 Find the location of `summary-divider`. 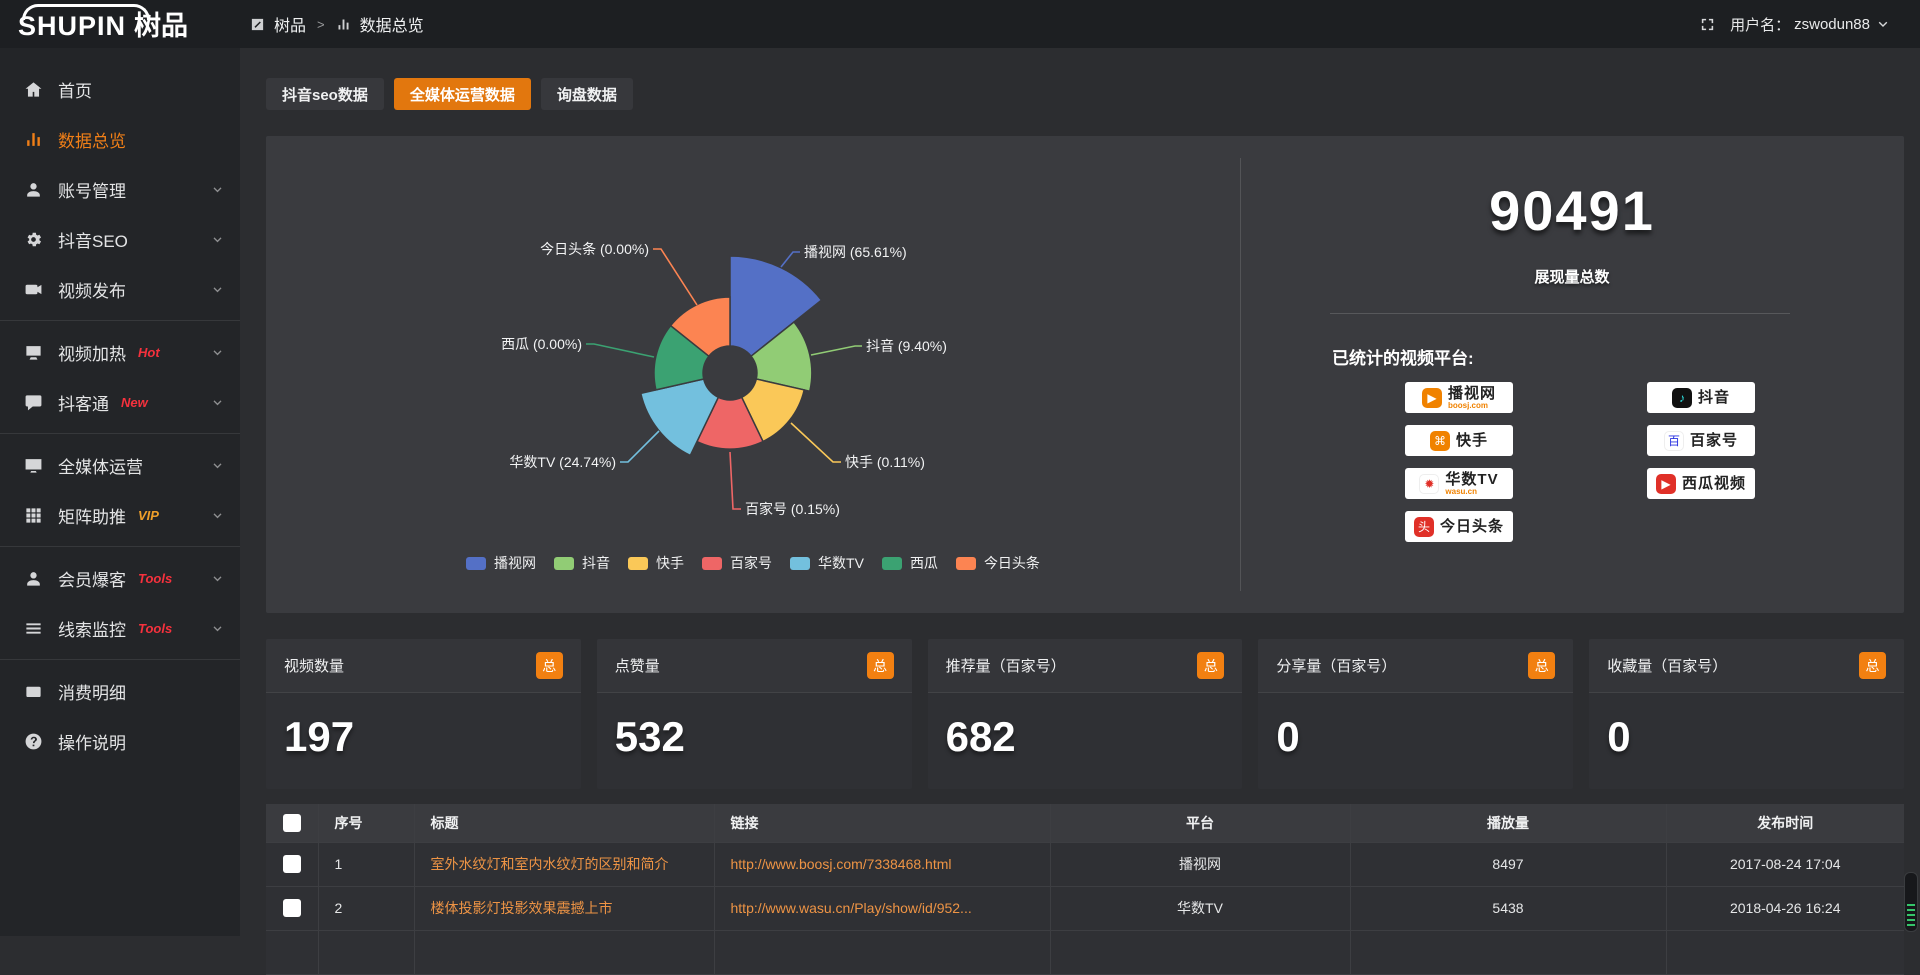

summary-divider is located at coordinates (1560, 313).